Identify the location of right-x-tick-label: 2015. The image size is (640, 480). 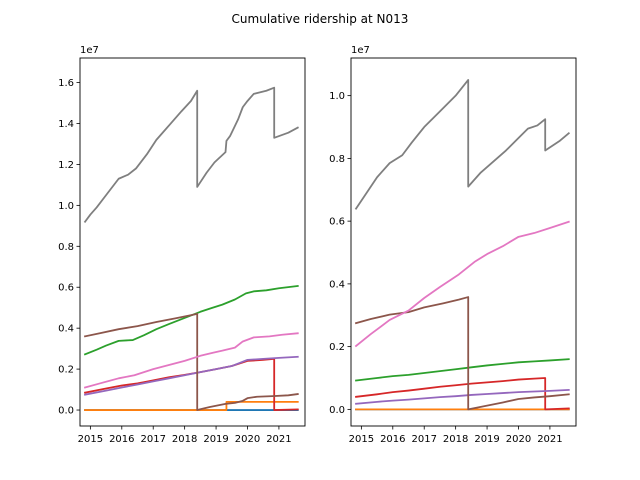
(361, 439).